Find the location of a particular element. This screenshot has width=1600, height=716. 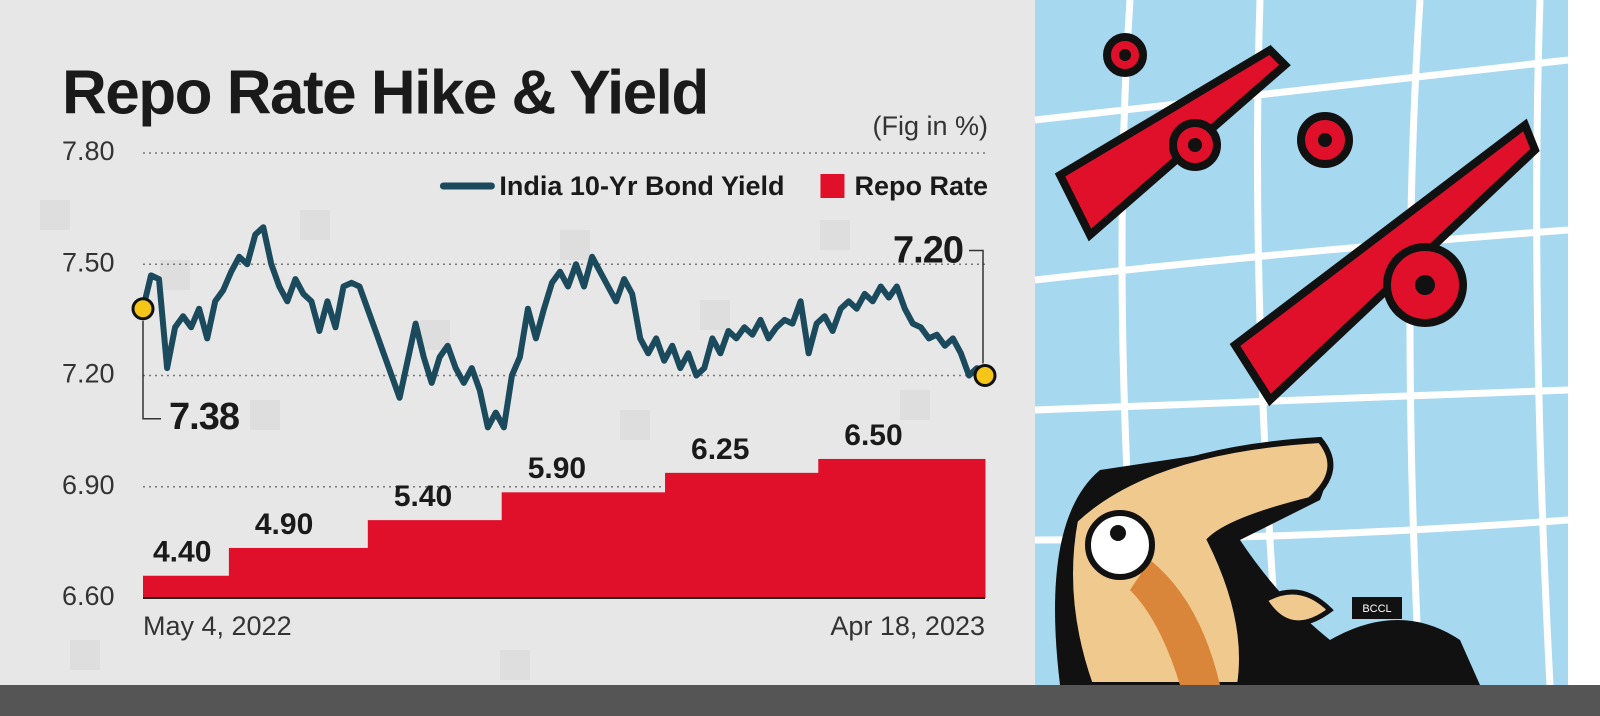

y-tick-label: 7.20 is located at coordinates (88, 374).